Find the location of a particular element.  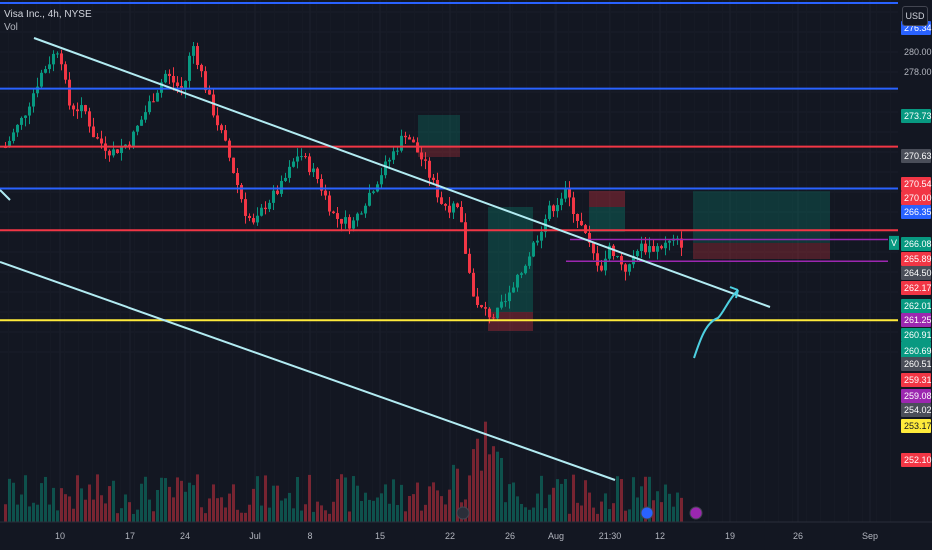

symbol-title: Visa Inc., 4h, NYSE is located at coordinates (48, 14).